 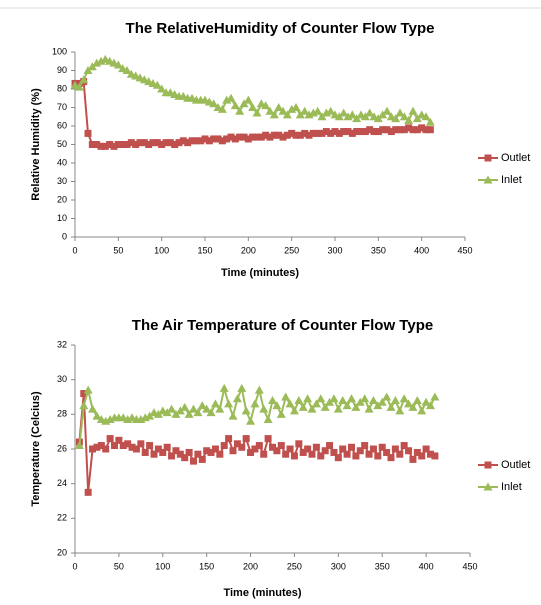 What do you see at coordinates (378, 250) in the screenshot?
I see `x-tick-label: 350` at bounding box center [378, 250].